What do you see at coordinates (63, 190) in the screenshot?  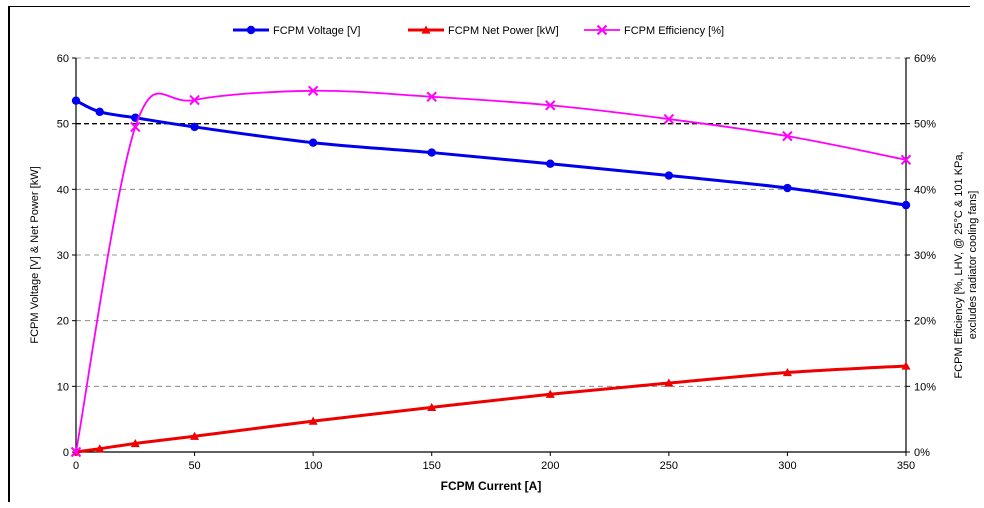 I see `y-tick-label: 40` at bounding box center [63, 190].